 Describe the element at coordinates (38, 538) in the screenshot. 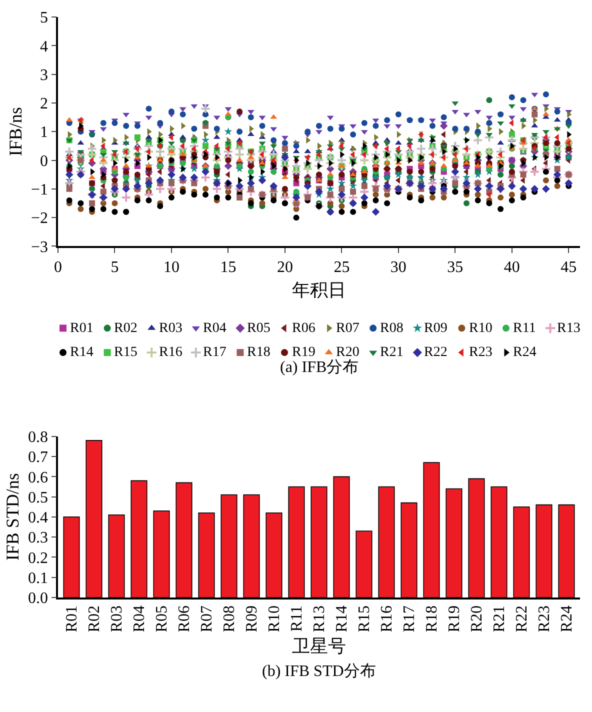

I see `y-tick-label: 0.3` at that location.